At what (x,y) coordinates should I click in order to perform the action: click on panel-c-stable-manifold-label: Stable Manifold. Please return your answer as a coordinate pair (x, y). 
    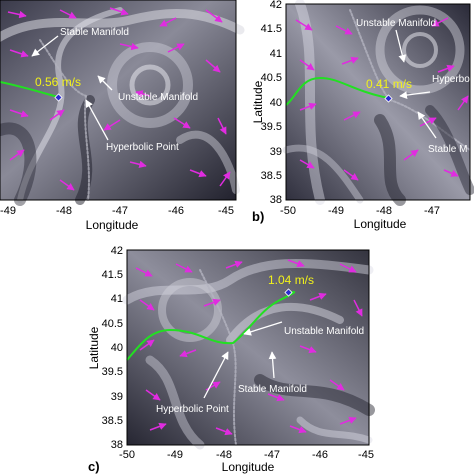
    Looking at the image, I should click on (272, 389).